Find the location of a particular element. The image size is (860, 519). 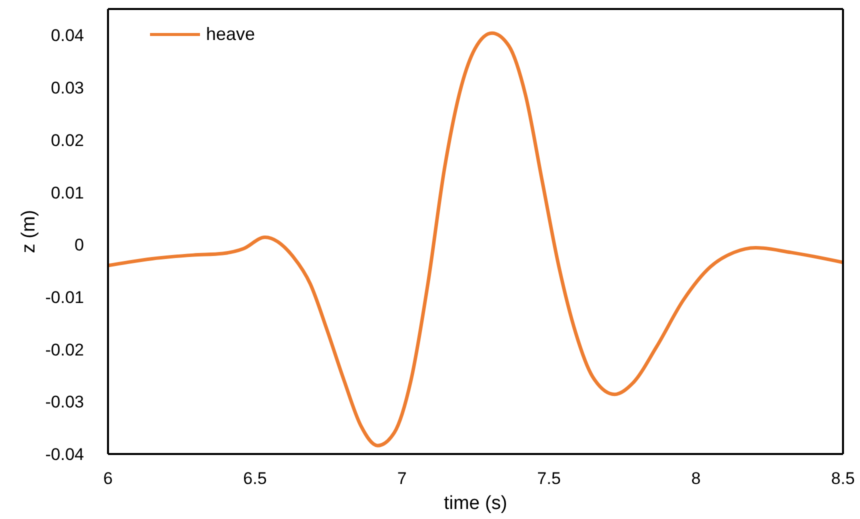

x-tick-label: 8 is located at coordinates (696, 478).